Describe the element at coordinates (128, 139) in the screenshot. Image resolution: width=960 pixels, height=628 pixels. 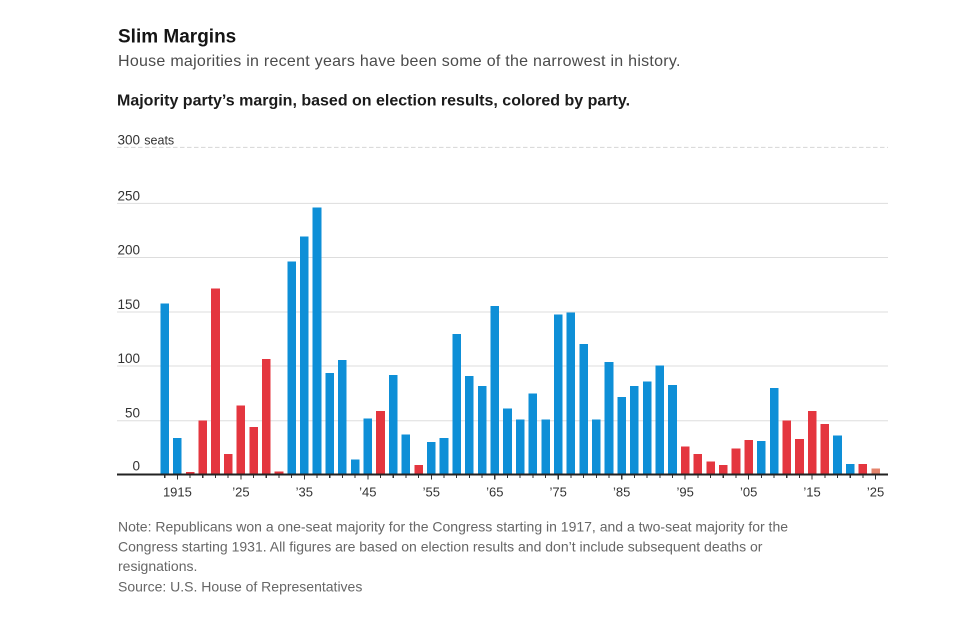
I see `svg-text: 300` at that location.